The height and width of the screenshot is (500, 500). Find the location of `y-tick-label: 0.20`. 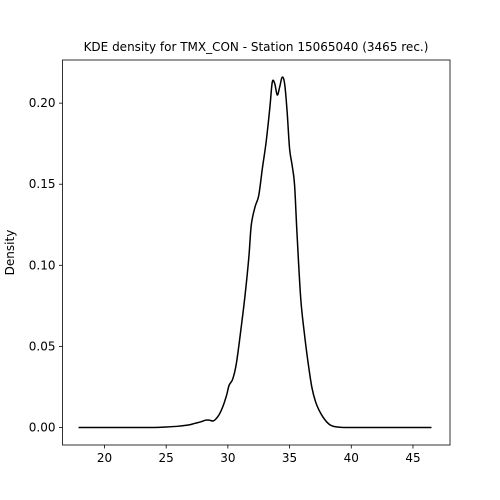

y-tick-label: 0.20 is located at coordinates (42, 103).